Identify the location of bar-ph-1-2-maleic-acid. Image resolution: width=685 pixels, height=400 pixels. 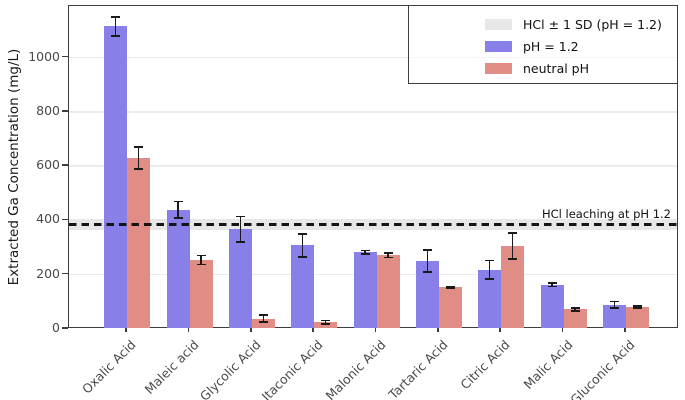
(178, 268).